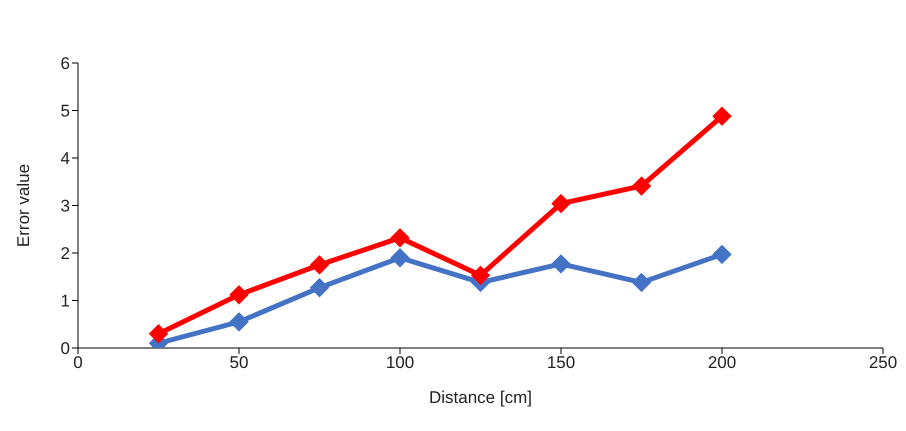 The width and height of the screenshot is (906, 431). I want to click on x-tick-label: 200, so click(722, 362).